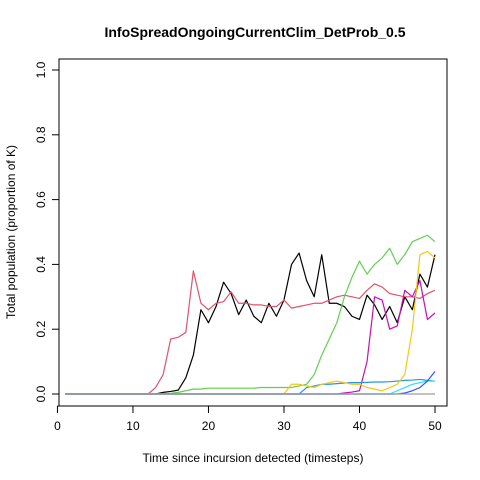  I want to click on y-tick-label: 0.4, so click(41, 264).